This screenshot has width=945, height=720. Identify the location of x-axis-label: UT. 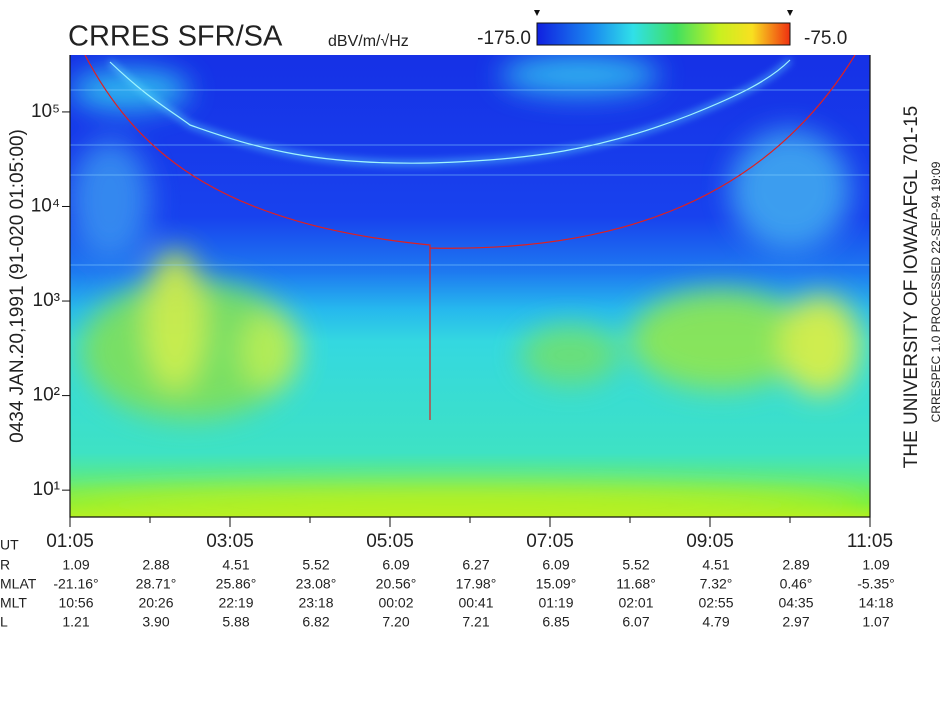
(9, 545).